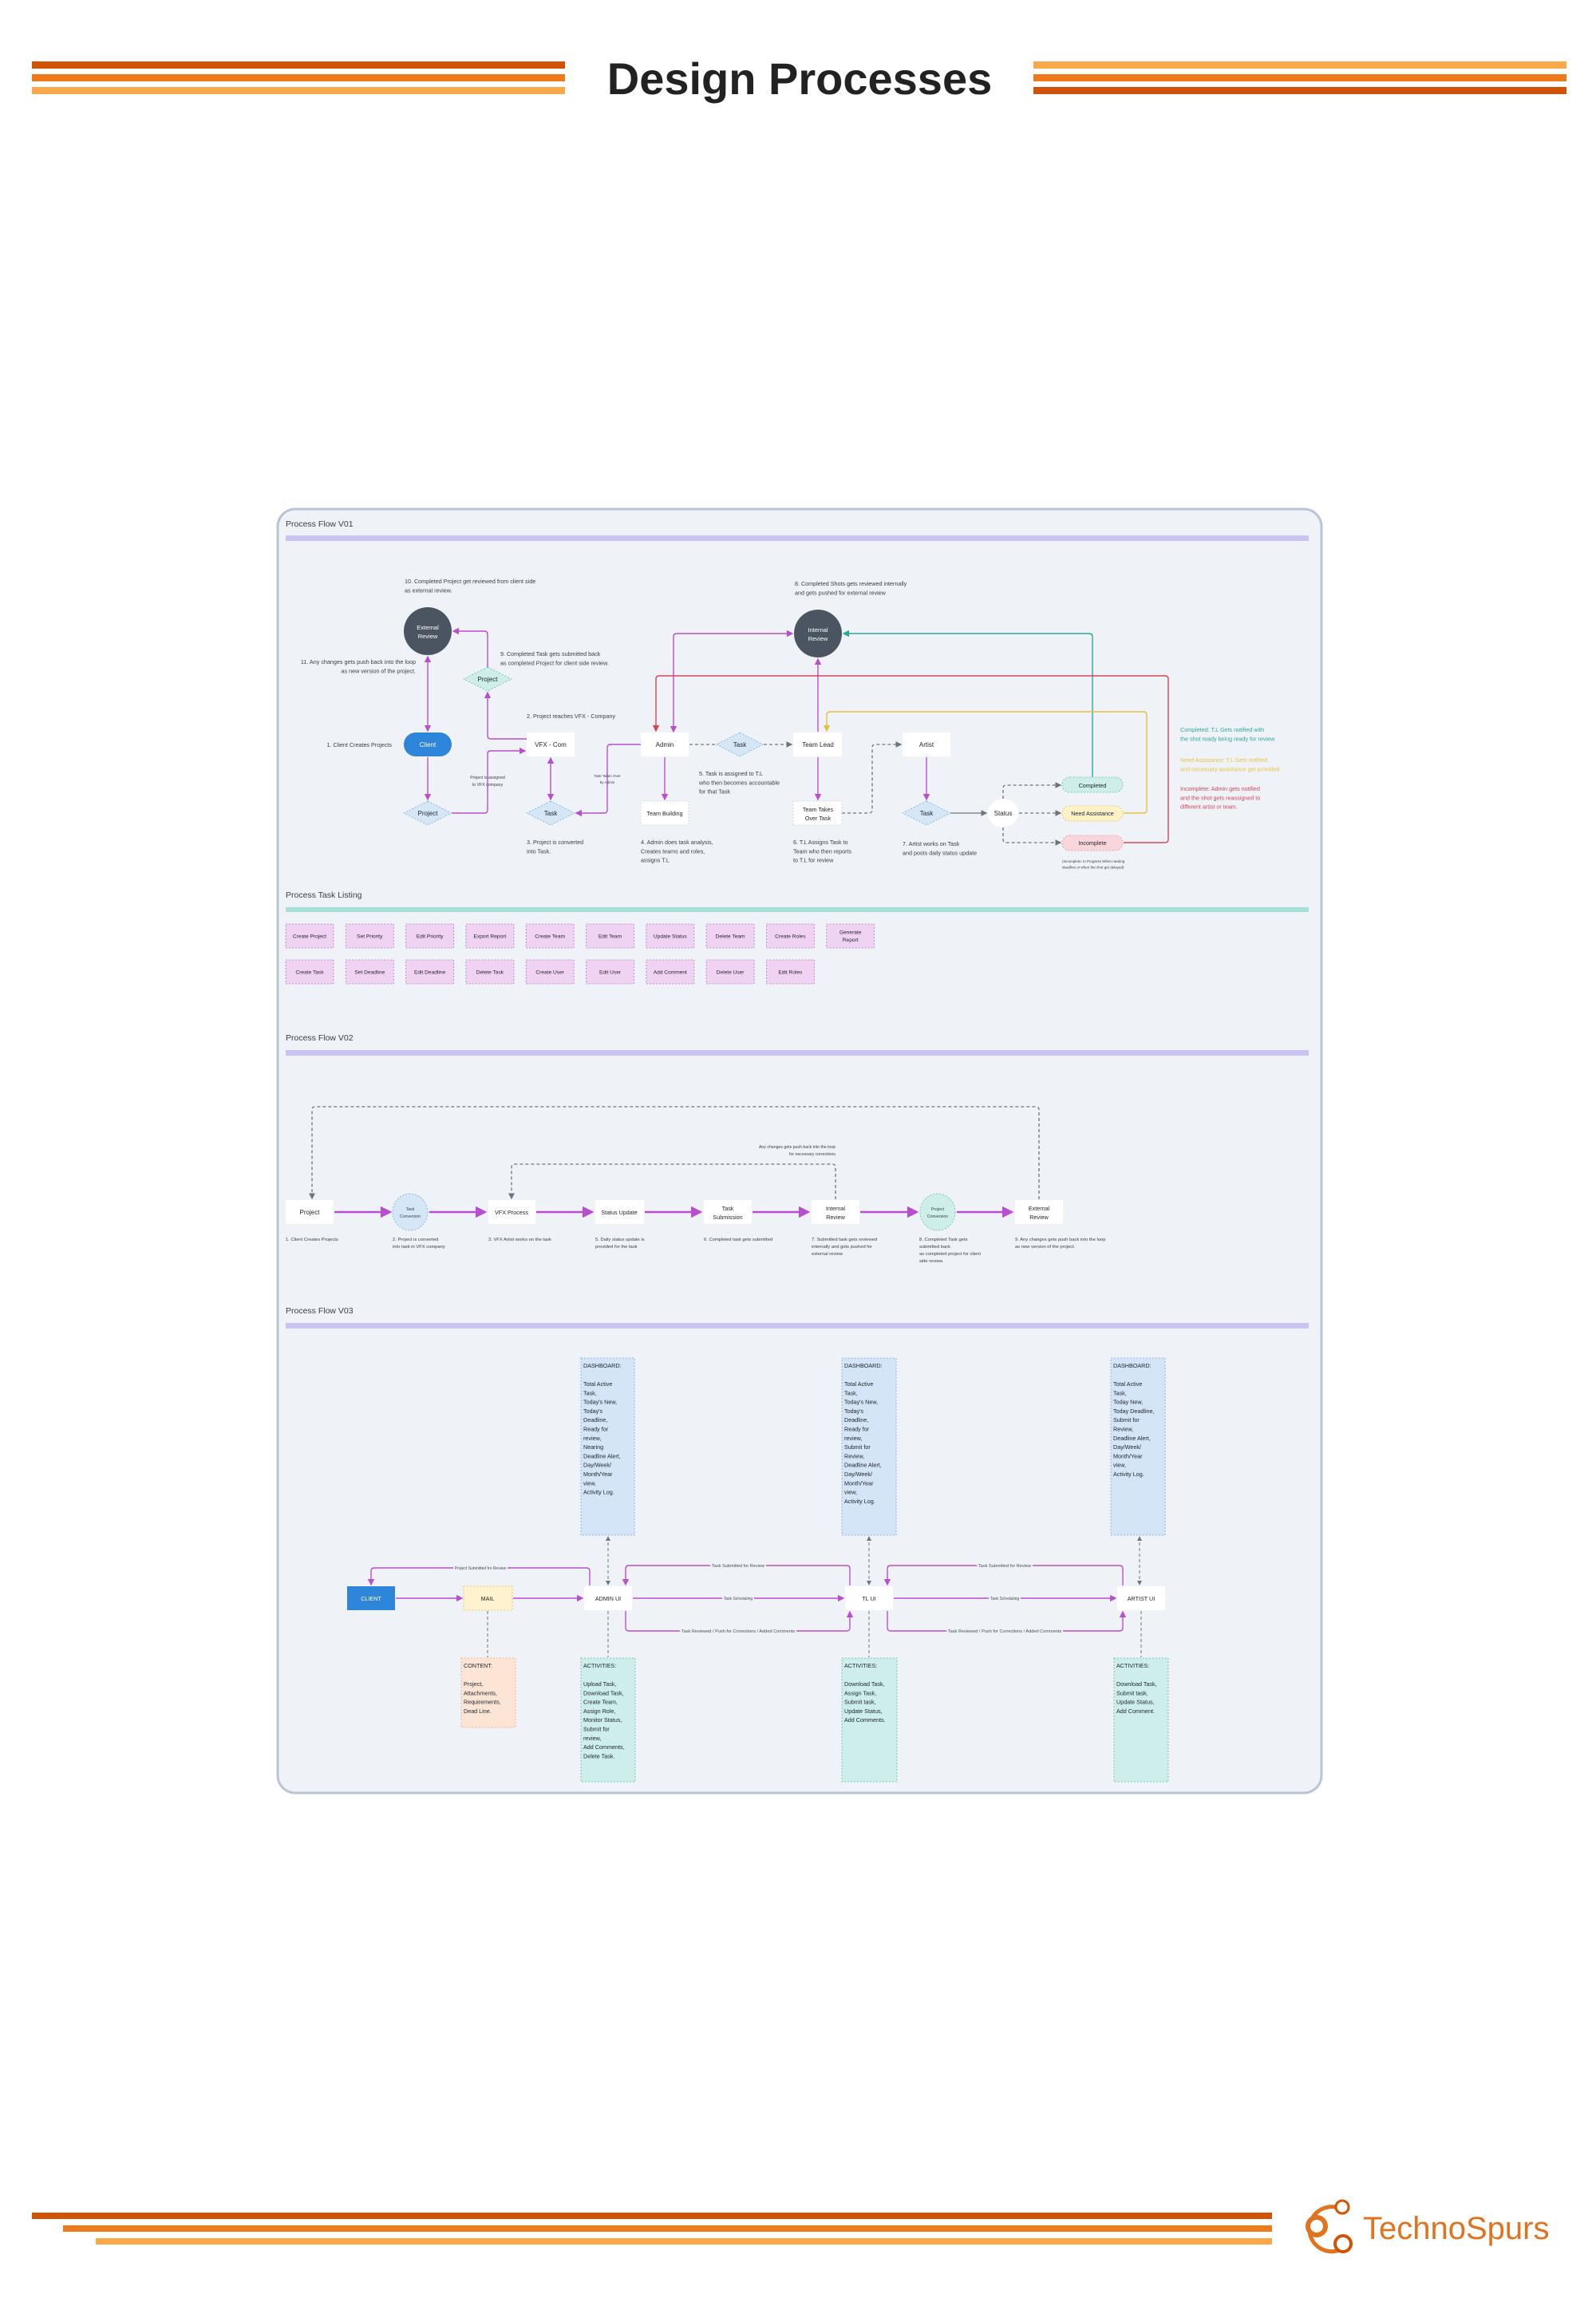  What do you see at coordinates (1128, 1403) in the screenshot?
I see `text-line: Today New,` at bounding box center [1128, 1403].